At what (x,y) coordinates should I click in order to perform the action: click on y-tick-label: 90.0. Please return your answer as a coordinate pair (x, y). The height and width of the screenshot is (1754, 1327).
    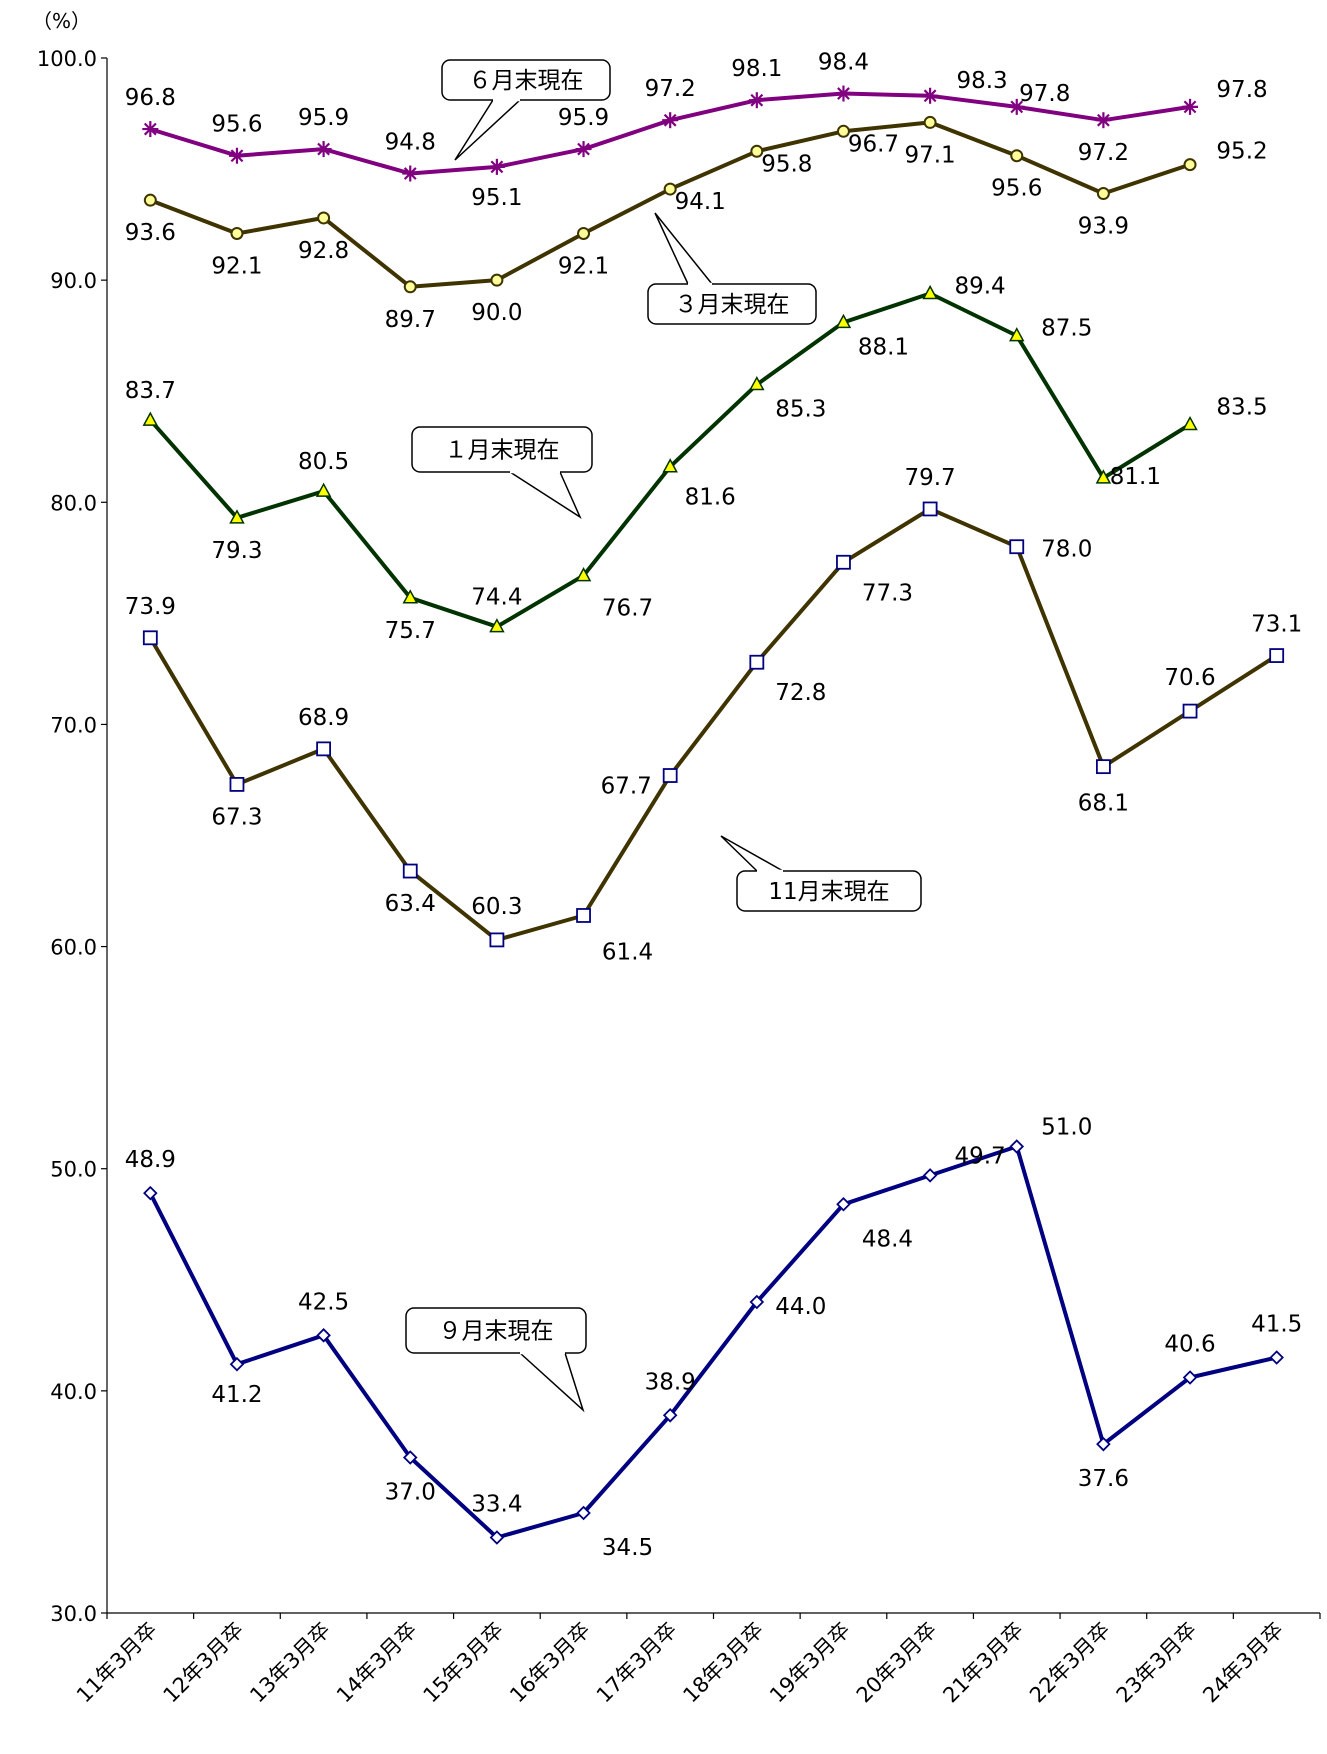
    Looking at the image, I should click on (73, 281).